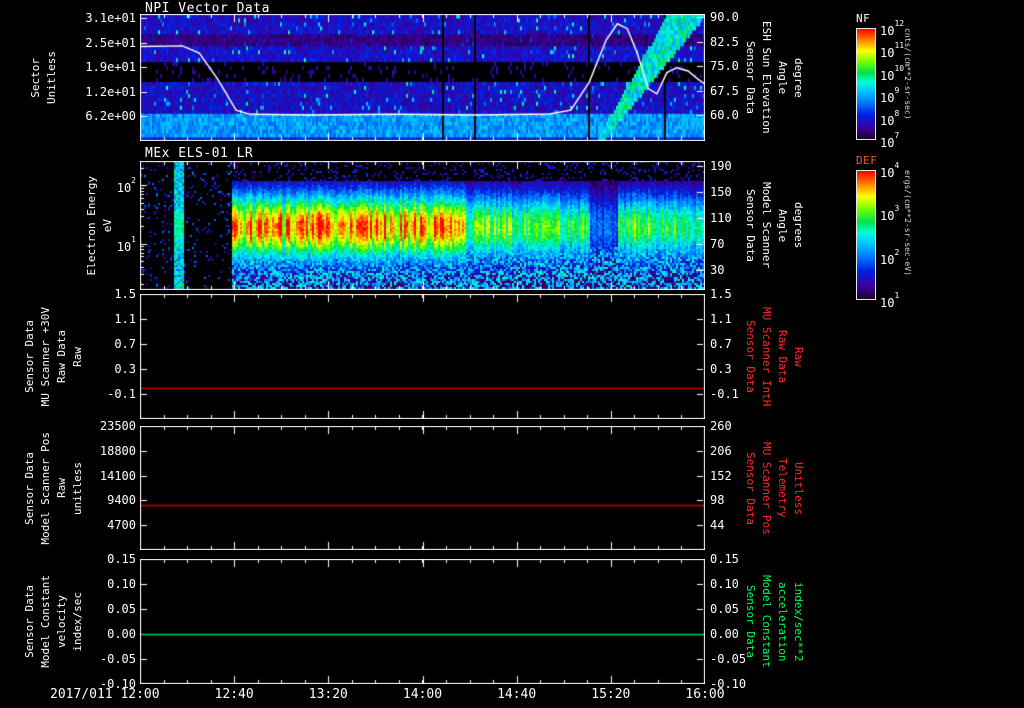 The image size is (1024, 708). What do you see at coordinates (721, 369) in the screenshot?
I see `tick-label: 0.3` at bounding box center [721, 369].